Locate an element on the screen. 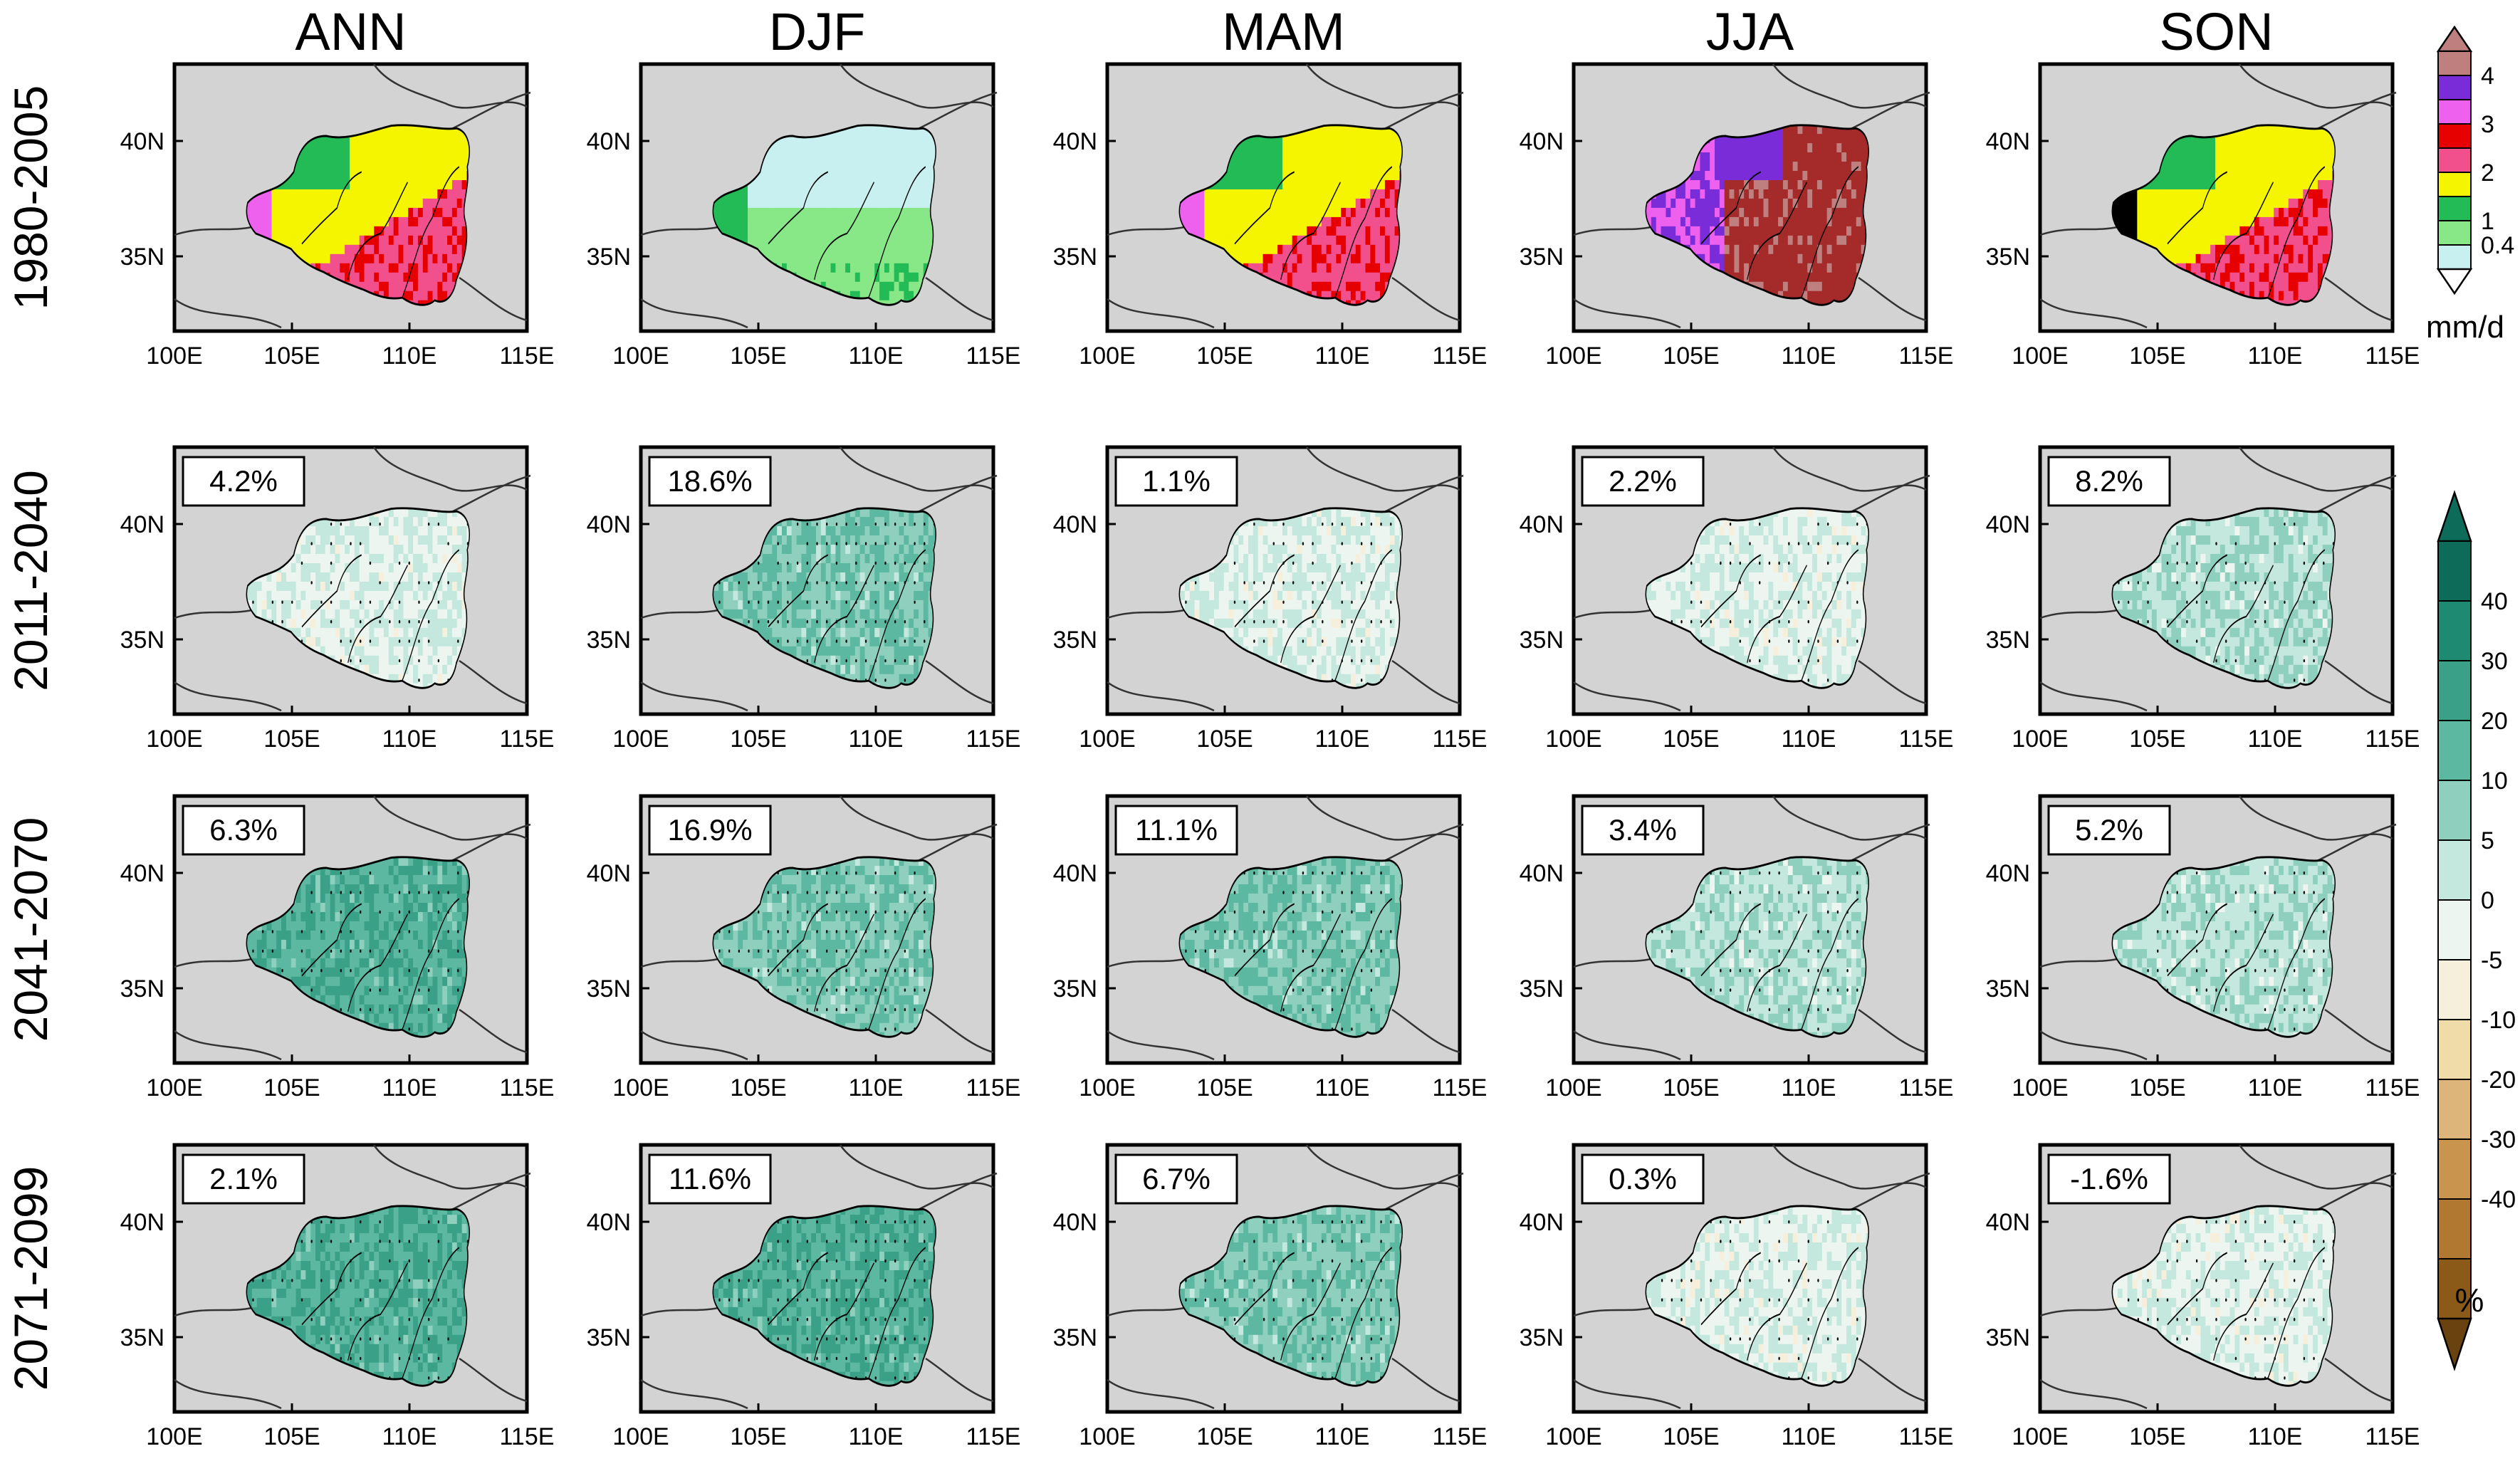  map-panel-2011-2040-SON: 100E 105E 110E 115E 40N 35N 8.2% is located at coordinates (2203, 599).